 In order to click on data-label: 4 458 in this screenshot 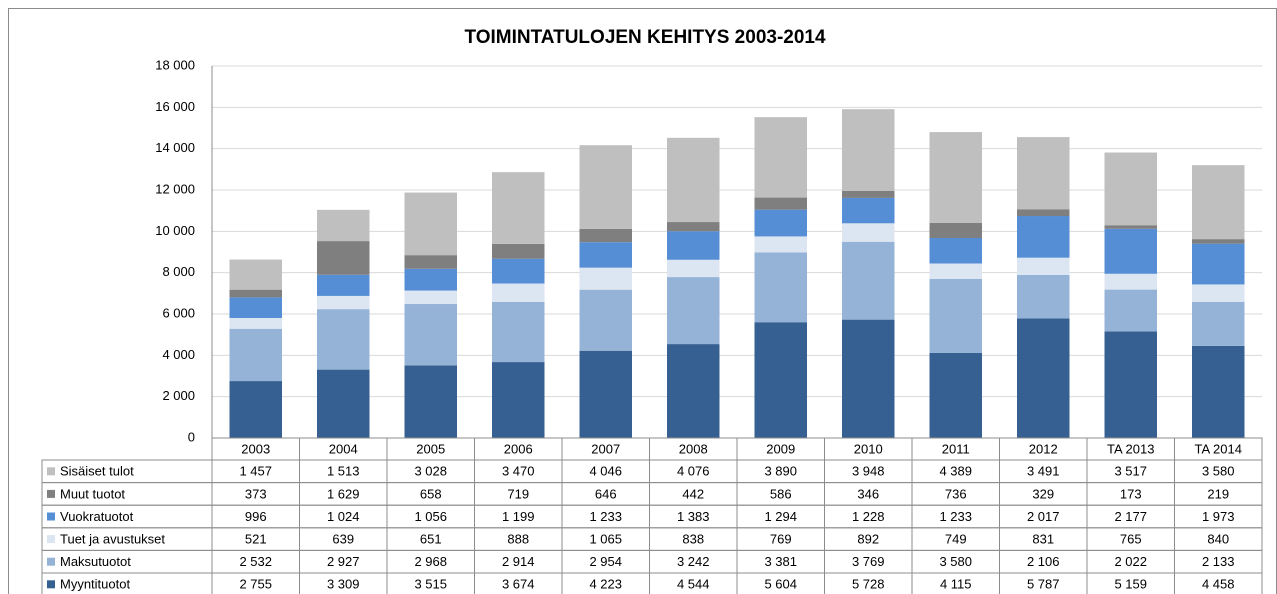, I will do `click(1218, 584)`.